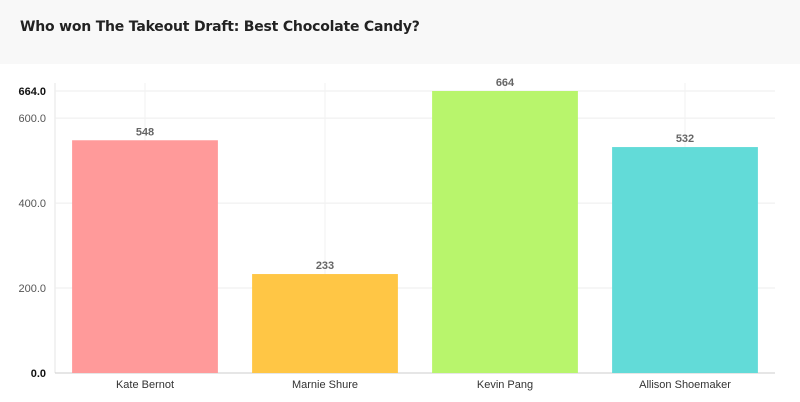 Image resolution: width=800 pixels, height=402 pixels. I want to click on y-tick-label: 600.0, so click(32, 119).